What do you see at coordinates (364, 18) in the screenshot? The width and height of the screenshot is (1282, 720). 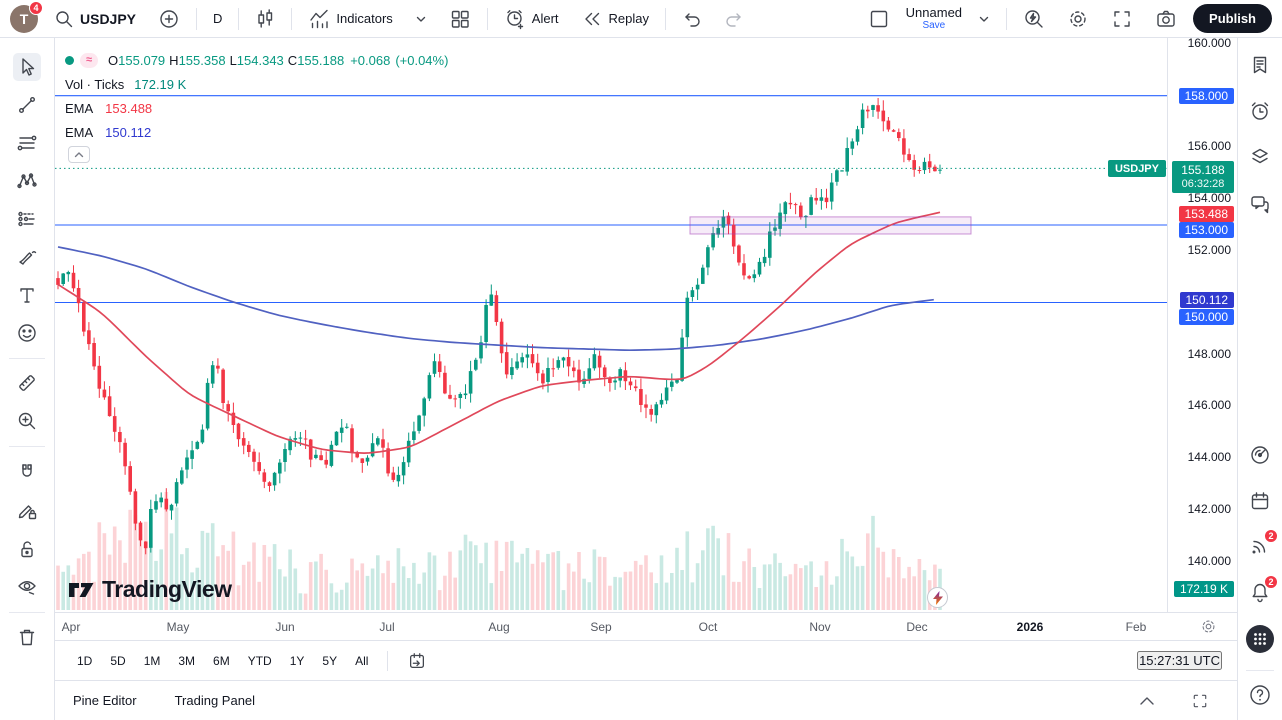 I see `indicators-label: Indicators` at bounding box center [364, 18].